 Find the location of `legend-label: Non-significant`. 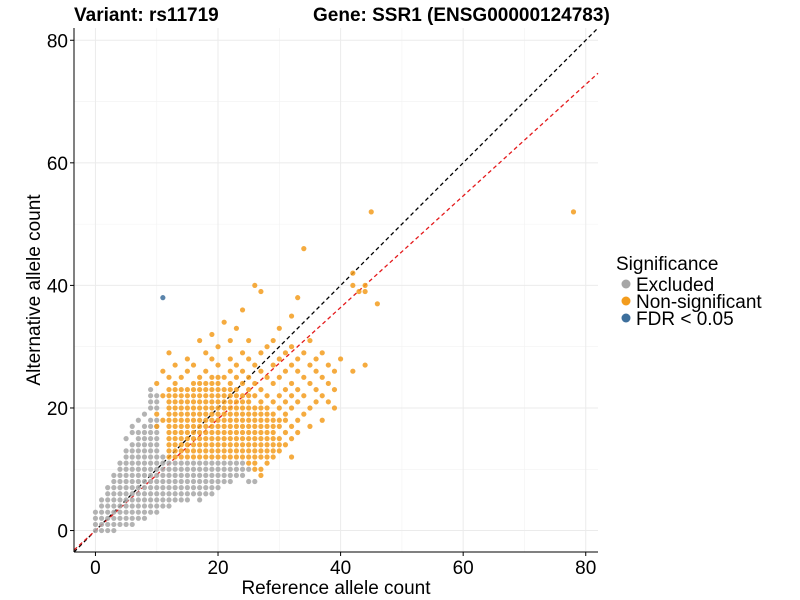

legend-label: Non-significant is located at coordinates (699, 302).